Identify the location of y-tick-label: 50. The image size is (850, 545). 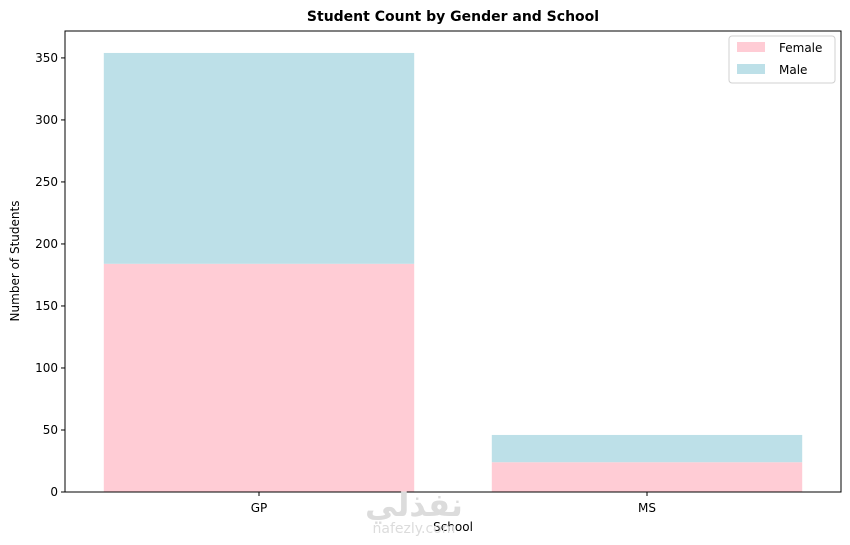
(50, 430).